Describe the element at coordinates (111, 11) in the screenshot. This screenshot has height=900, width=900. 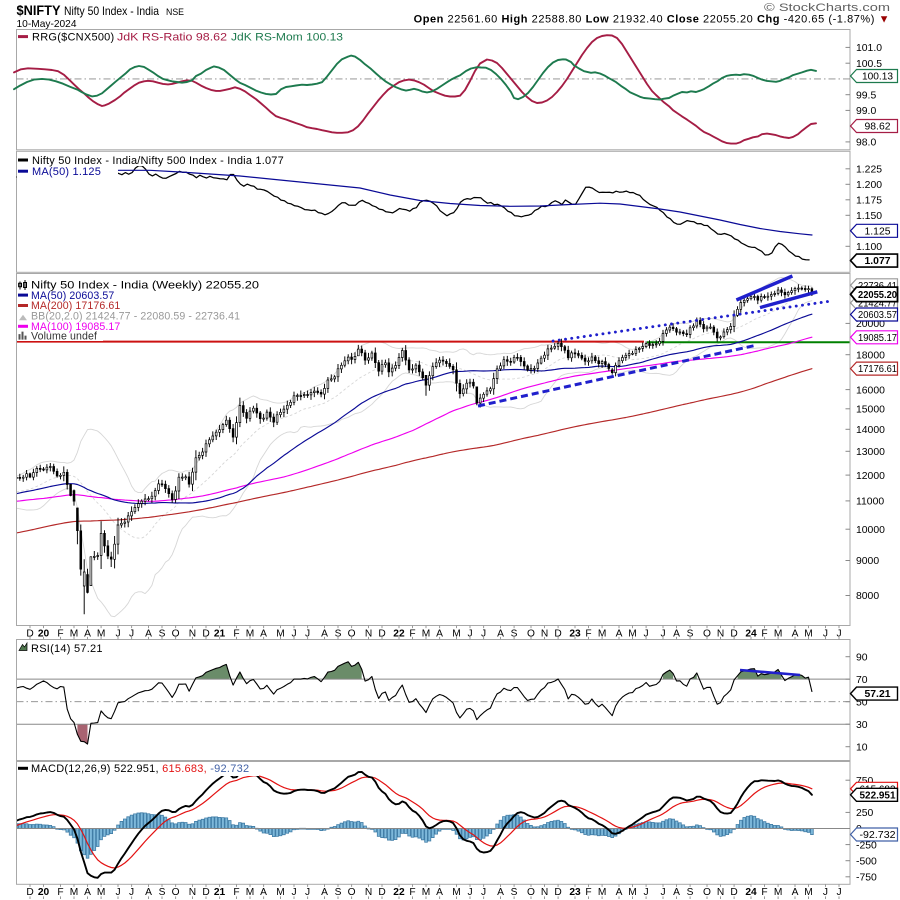
I see `svg-text: Nifty 50 Index - India` at that location.